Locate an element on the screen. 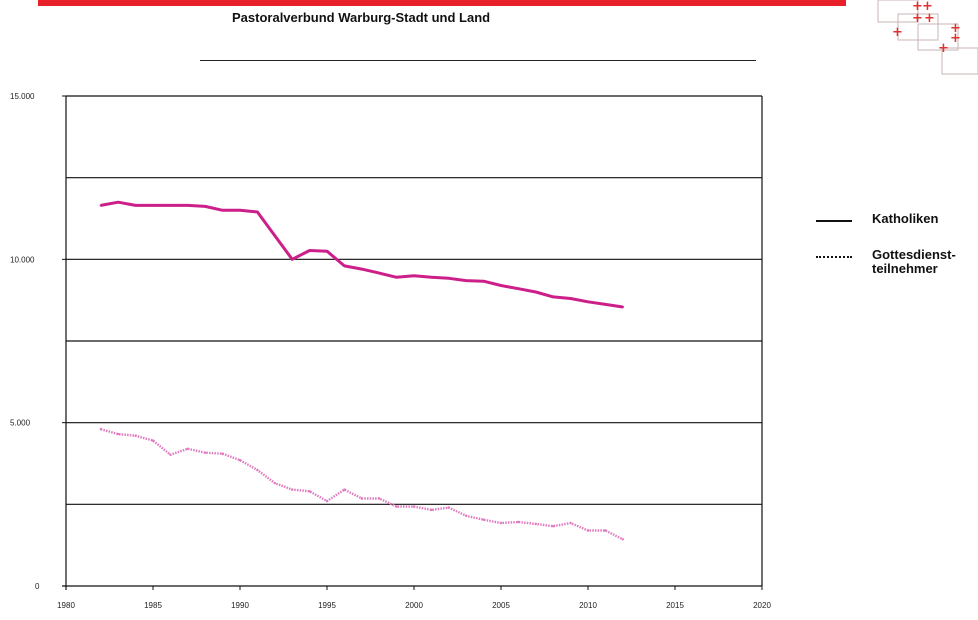 The height and width of the screenshot is (620, 978). x-tick-label: 1990 is located at coordinates (240, 605).